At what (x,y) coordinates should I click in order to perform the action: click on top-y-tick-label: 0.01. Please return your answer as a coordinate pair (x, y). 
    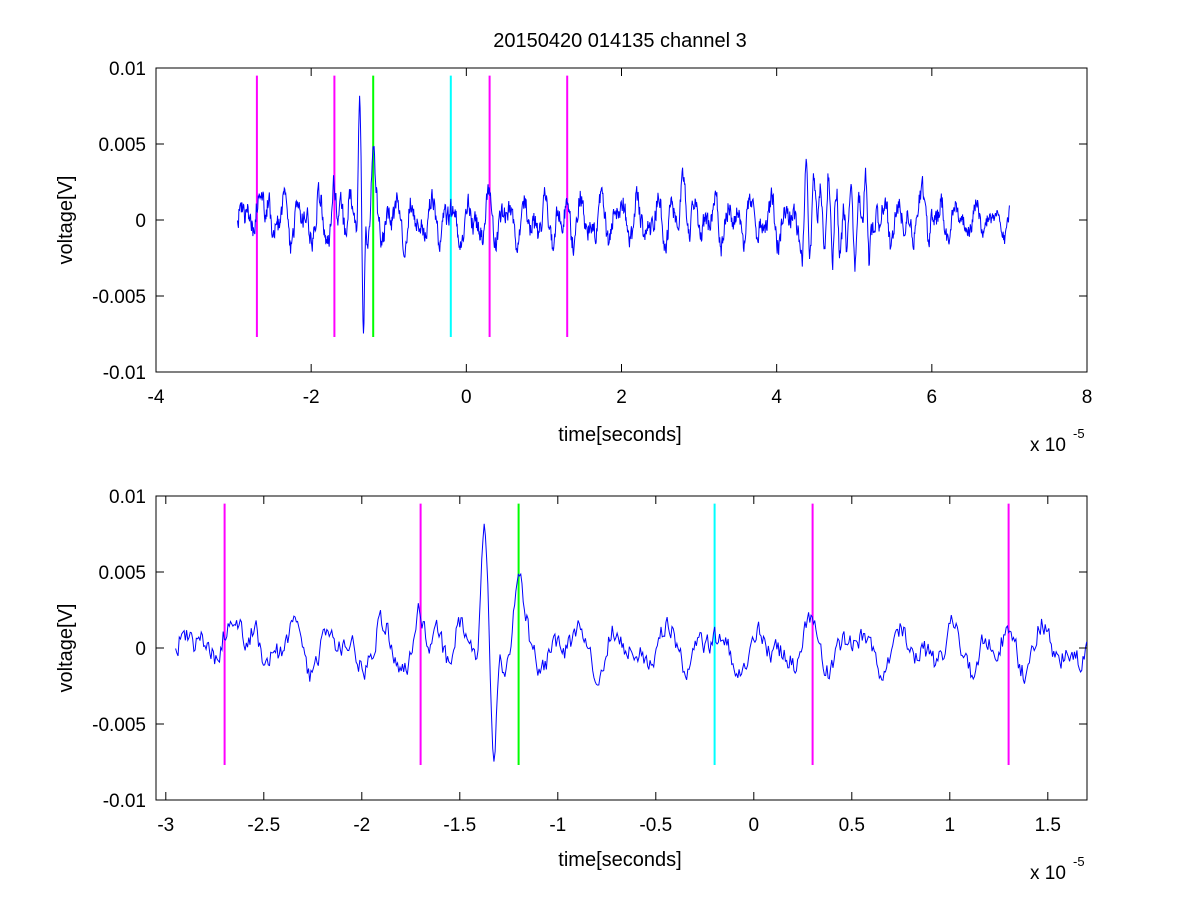
    Looking at the image, I should click on (127, 69).